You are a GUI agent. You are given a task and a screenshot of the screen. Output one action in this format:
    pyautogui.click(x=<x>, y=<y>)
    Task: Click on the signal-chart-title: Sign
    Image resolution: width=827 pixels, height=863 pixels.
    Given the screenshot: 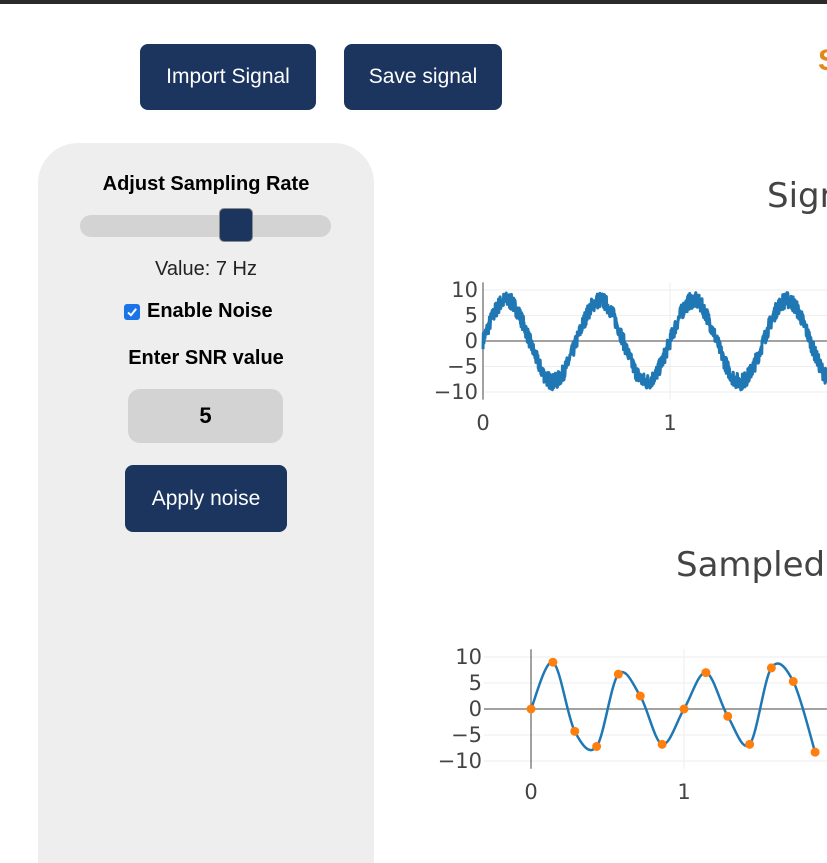 What is the action you would take?
    pyautogui.click(x=797, y=196)
    